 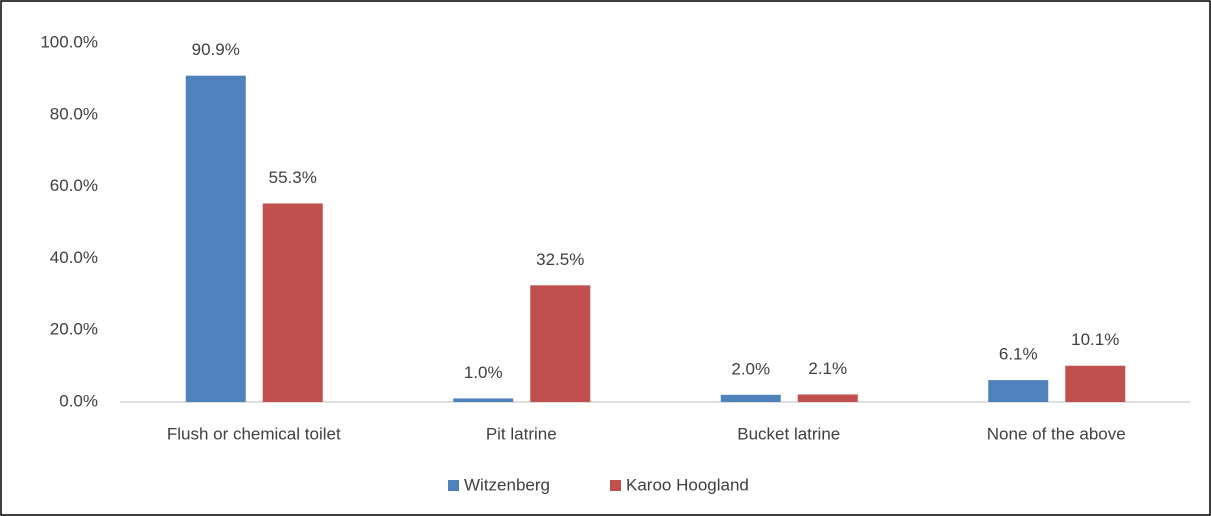 What do you see at coordinates (1056, 433) in the screenshot?
I see `x-tick-label: None of the above` at bounding box center [1056, 433].